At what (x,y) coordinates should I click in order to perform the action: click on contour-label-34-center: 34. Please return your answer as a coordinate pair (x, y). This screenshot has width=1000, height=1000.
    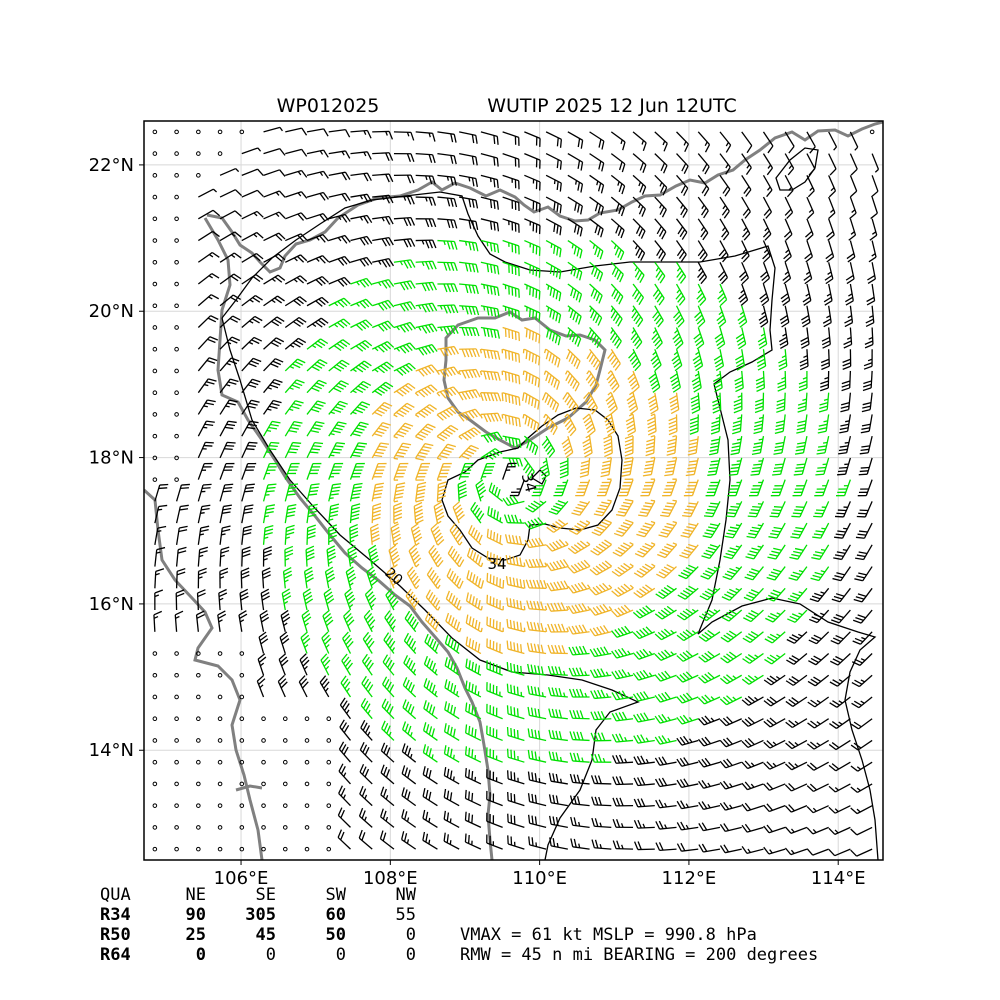
    Looking at the image, I should click on (529, 482).